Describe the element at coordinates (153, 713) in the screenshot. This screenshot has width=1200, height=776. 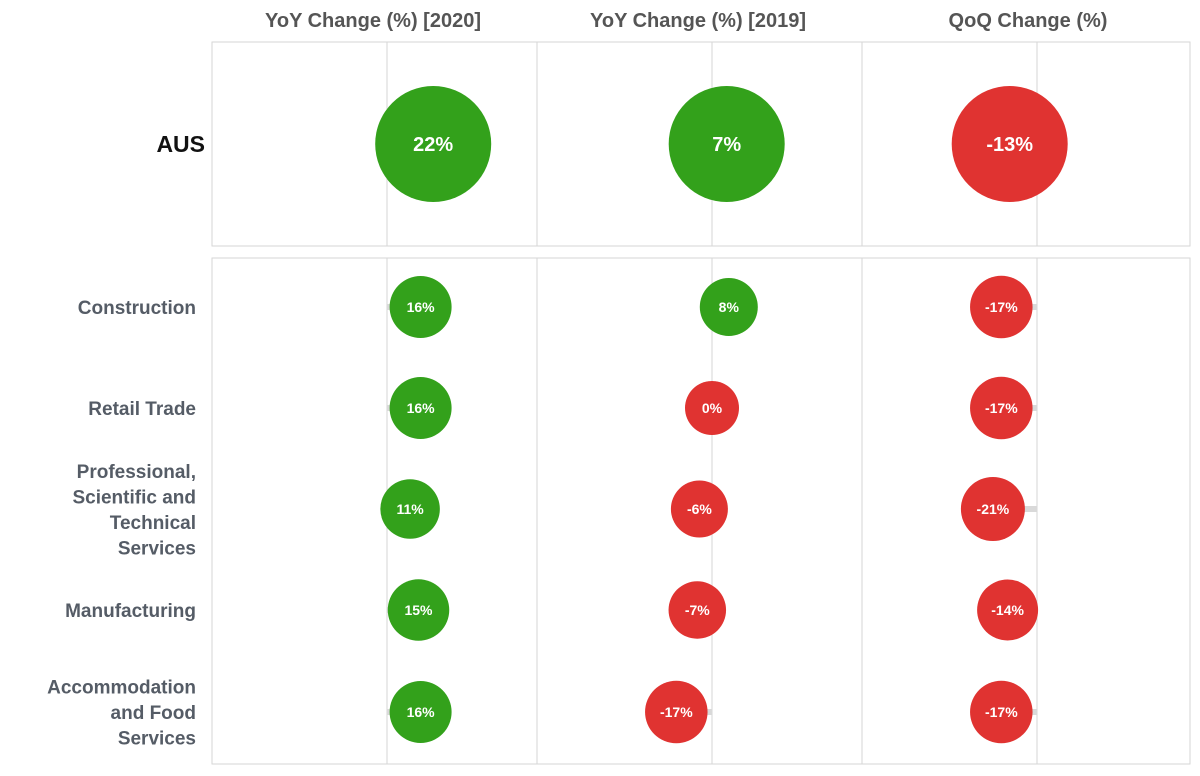
I see `row-label: and Food` at that location.